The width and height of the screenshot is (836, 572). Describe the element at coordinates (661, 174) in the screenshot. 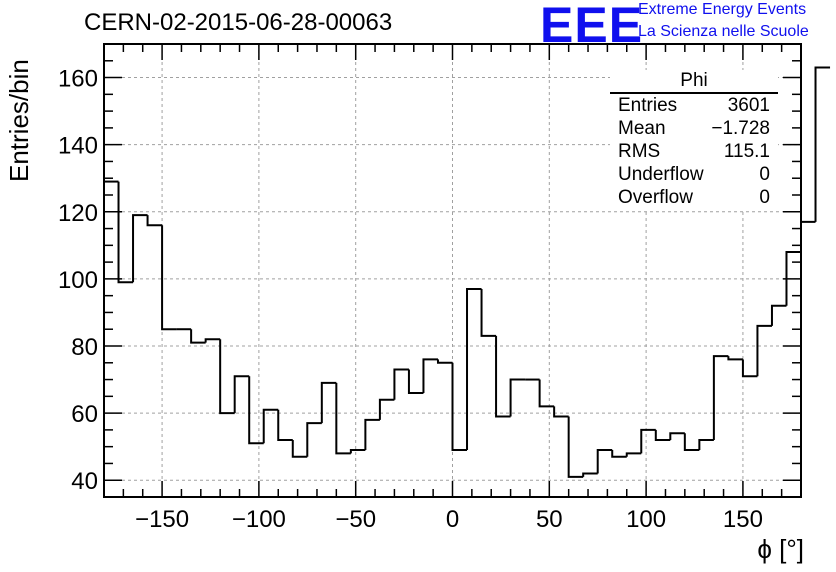

I see `stats-label: Underflow` at that location.